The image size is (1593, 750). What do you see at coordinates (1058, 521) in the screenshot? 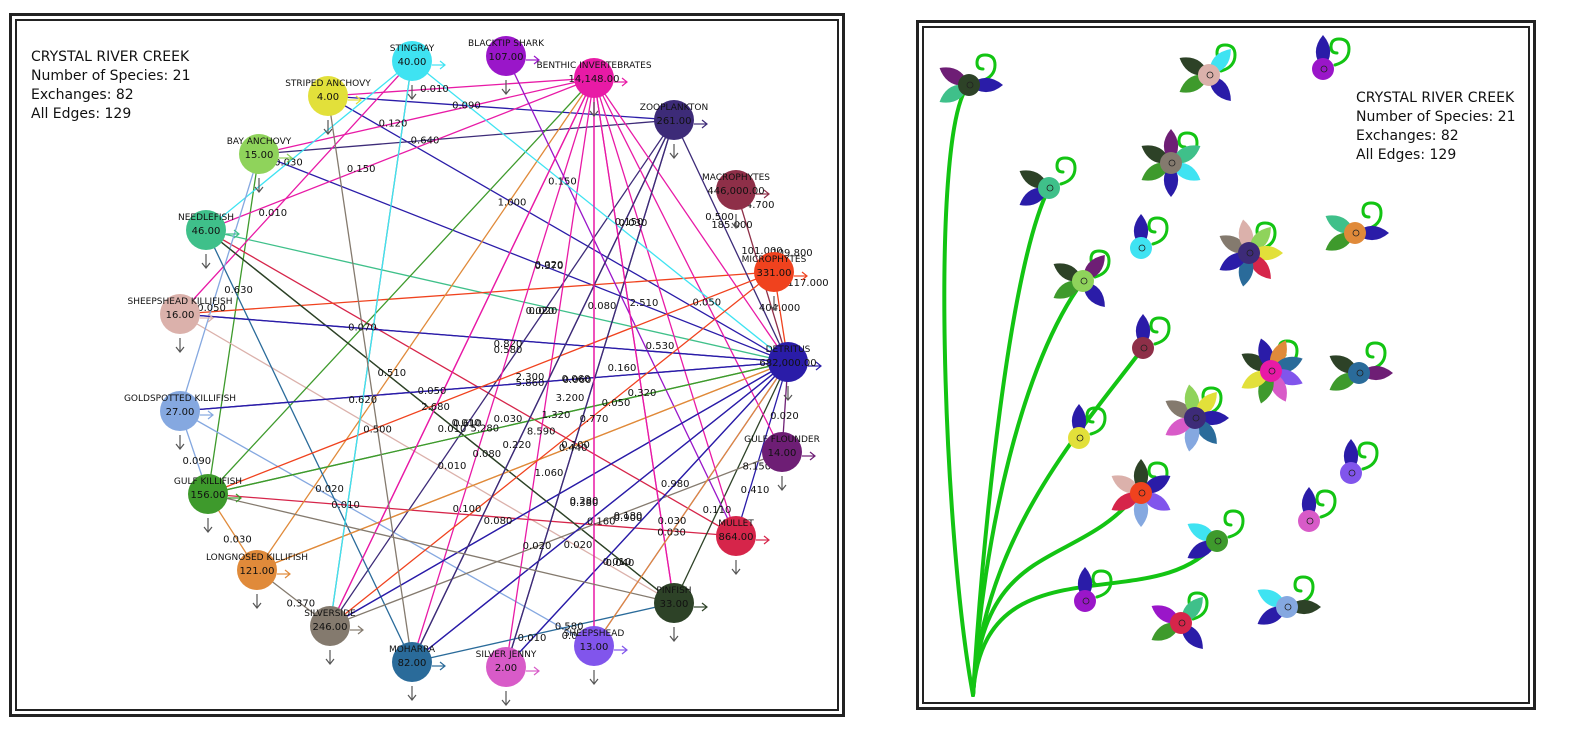
I see `stem` at bounding box center [1058, 521].